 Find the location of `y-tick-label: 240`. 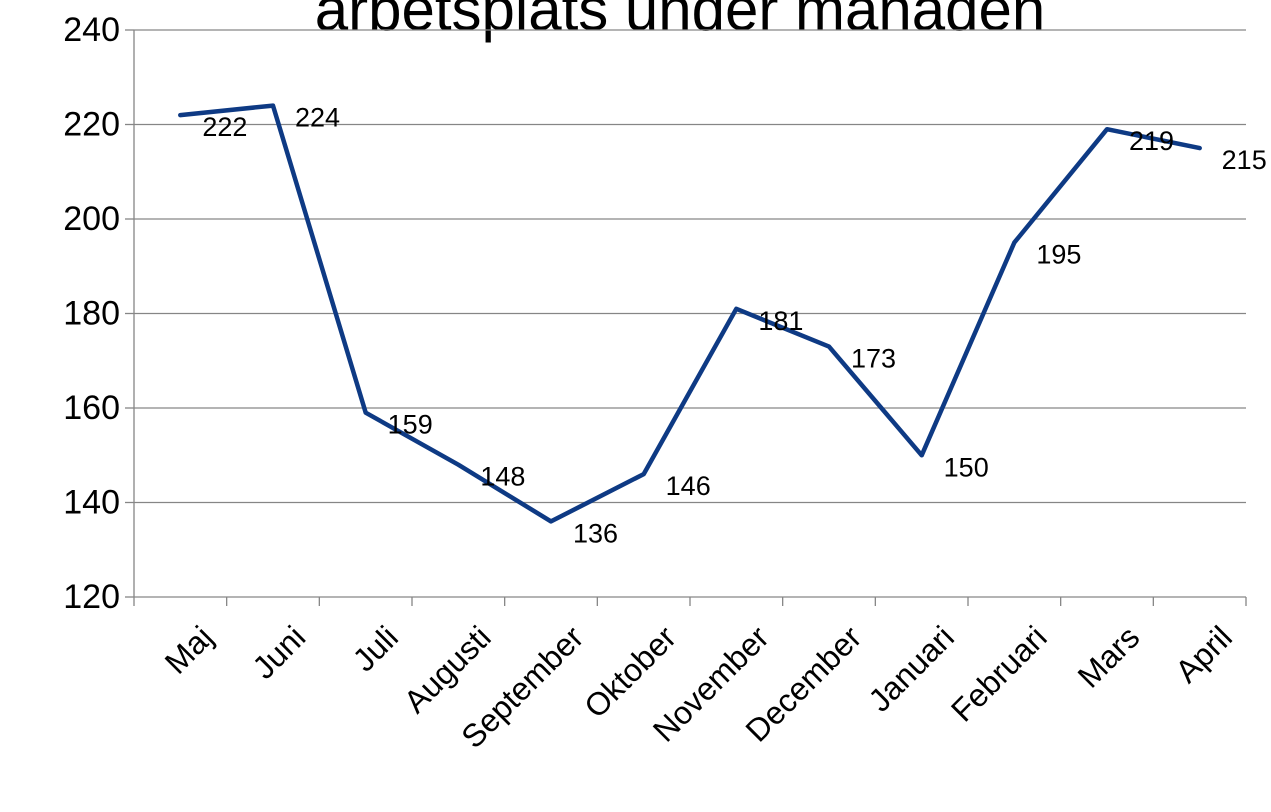

y-tick-label: 240 is located at coordinates (91, 30).